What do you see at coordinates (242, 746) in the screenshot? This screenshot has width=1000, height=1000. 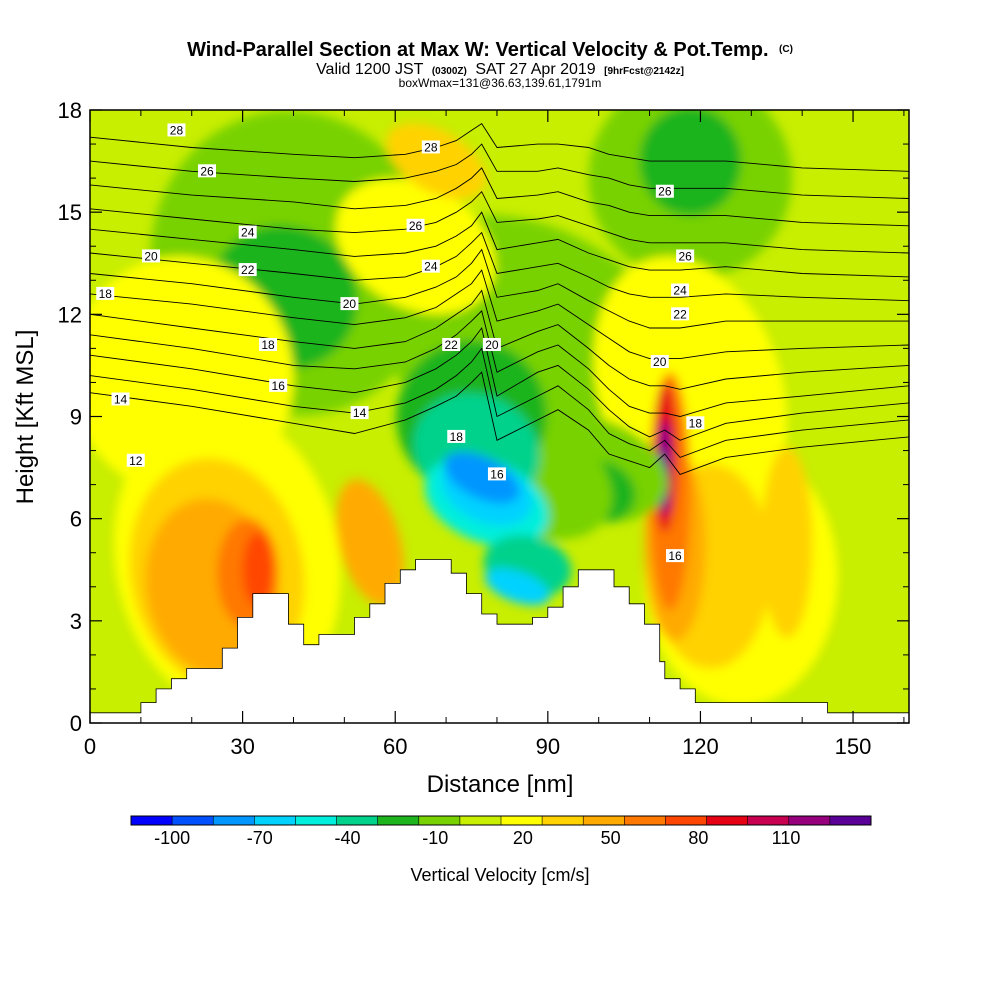 I see `x-tick-label: 30` at bounding box center [242, 746].